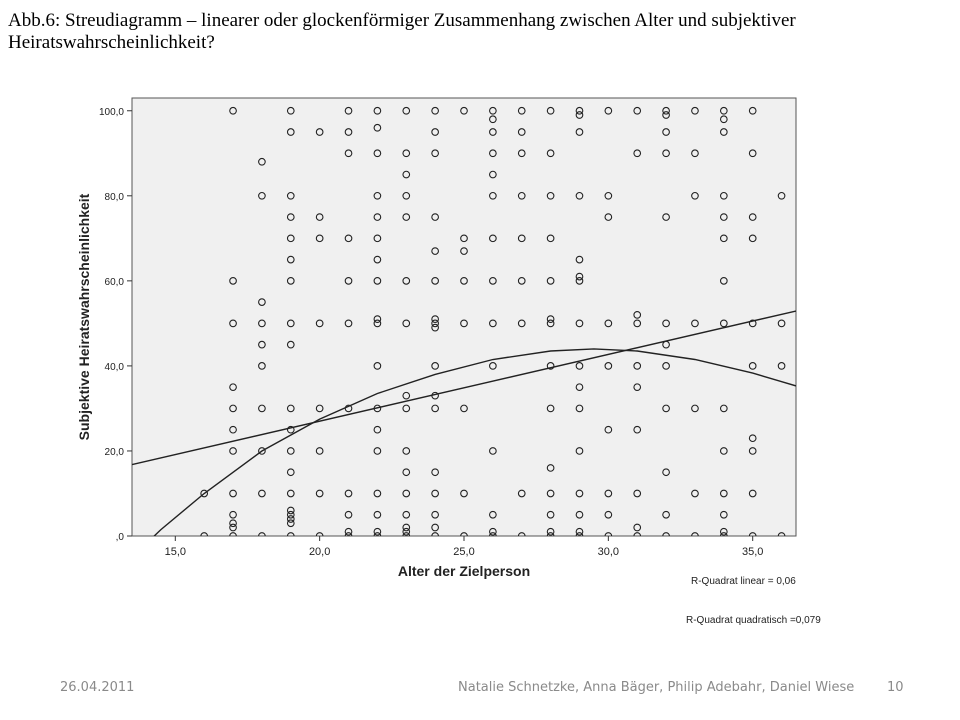 This screenshot has width=960, height=720. Describe the element at coordinates (463, 552) in the screenshot. I see `x-tick-label: 25,0` at that location.